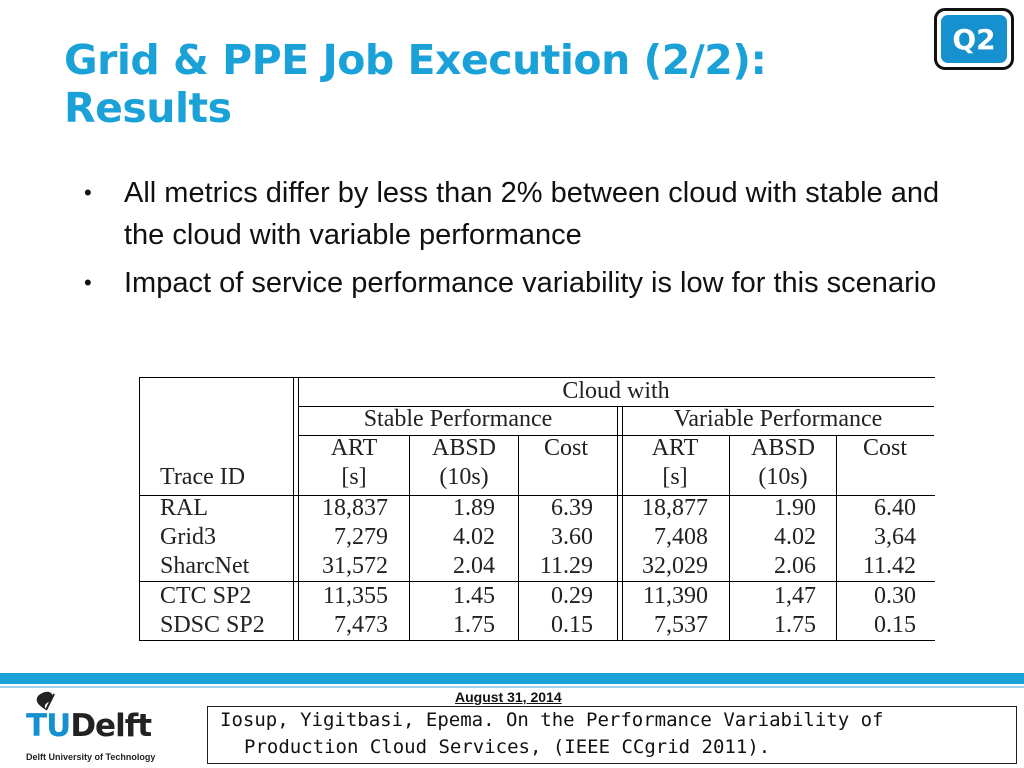  What do you see at coordinates (361, 537) in the screenshot?
I see `value-cell: 7,279` at bounding box center [361, 537].